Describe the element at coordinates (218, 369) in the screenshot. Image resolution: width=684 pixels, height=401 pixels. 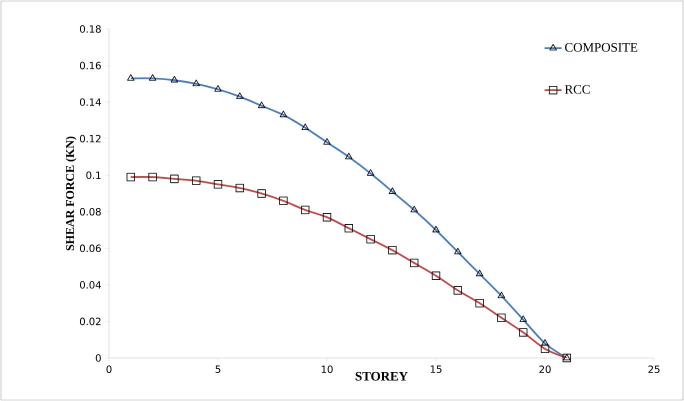
I see `x-tick-label: 5` at that location.